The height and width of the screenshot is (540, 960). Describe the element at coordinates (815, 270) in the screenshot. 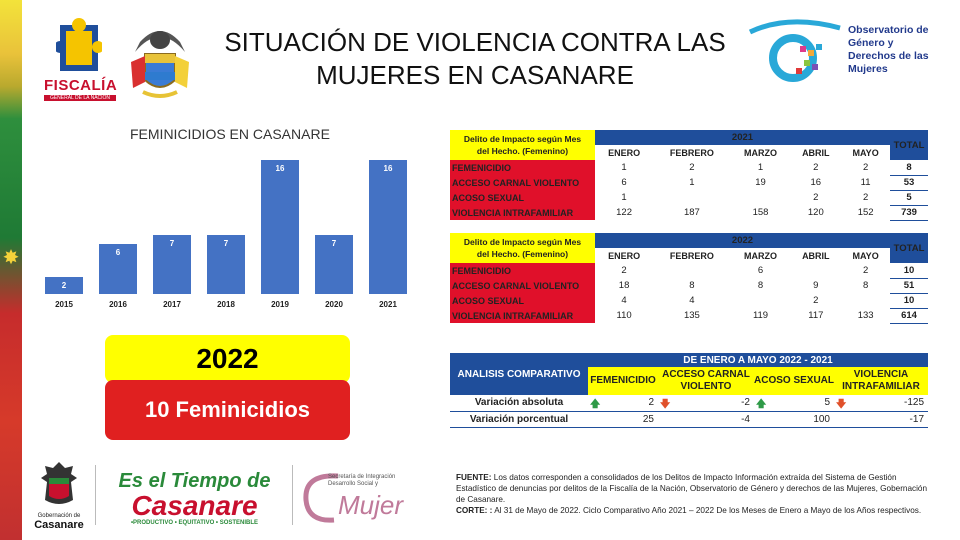

I see `table-cell` at that location.